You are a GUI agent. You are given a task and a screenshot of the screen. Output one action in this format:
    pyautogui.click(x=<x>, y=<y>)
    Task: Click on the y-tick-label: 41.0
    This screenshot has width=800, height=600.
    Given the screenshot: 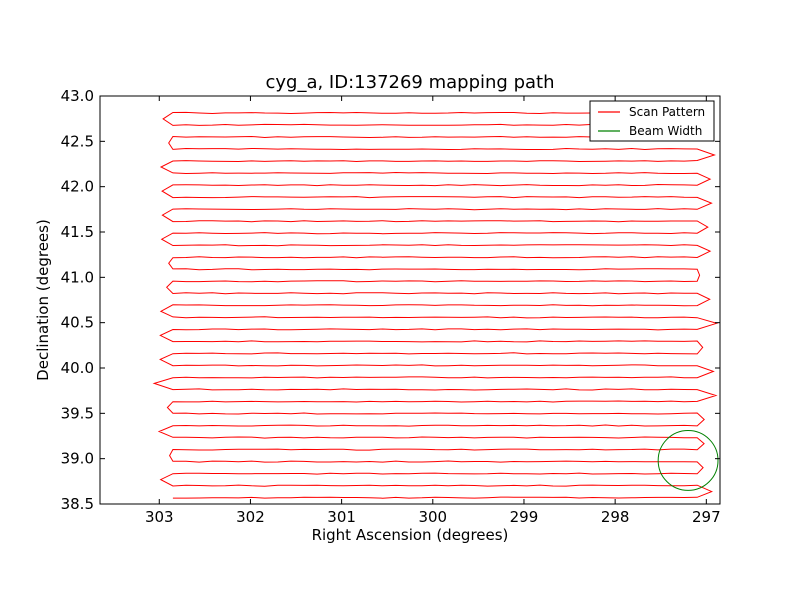 What is the action you would take?
    pyautogui.click(x=77, y=277)
    